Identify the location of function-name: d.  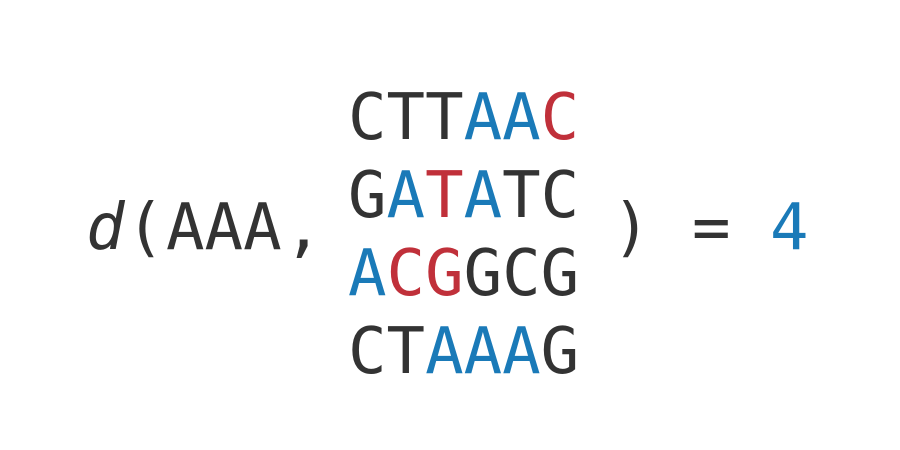
(105, 228).